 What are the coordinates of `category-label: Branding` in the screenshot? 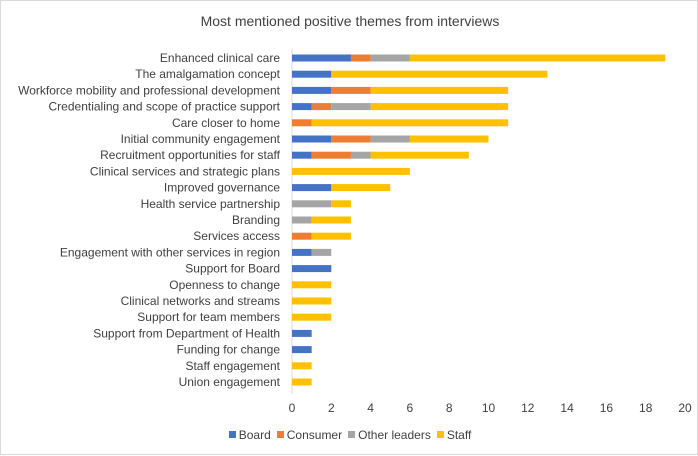 It's located at (256, 220).